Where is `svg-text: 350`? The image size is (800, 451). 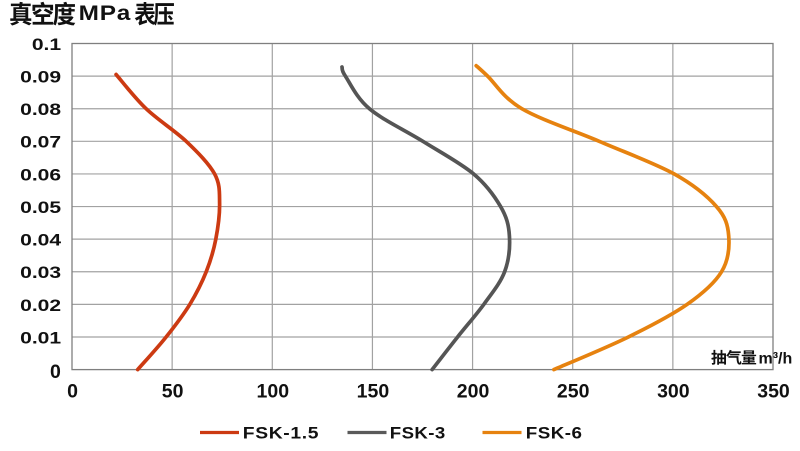 svg-text: 350 is located at coordinates (773, 392).